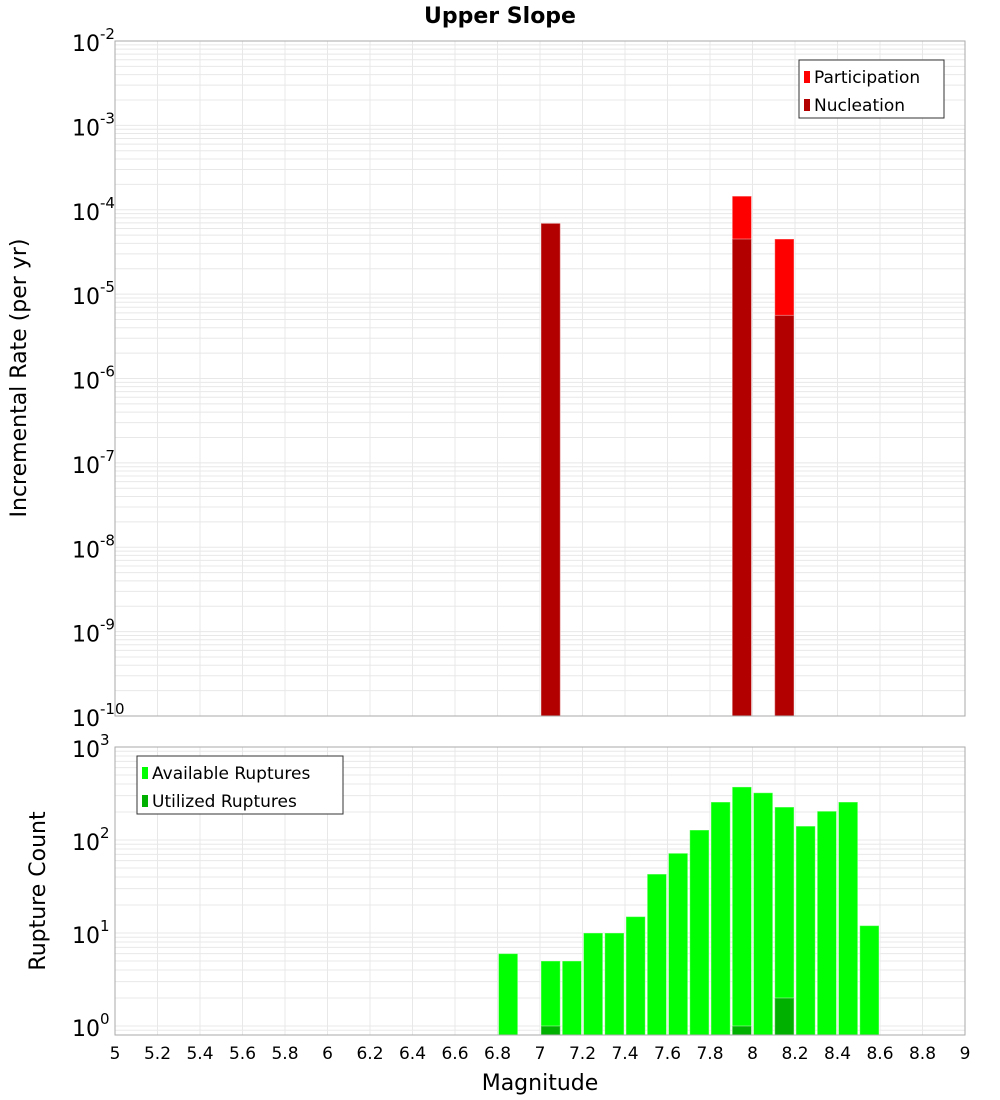 Image resolution: width=1000 pixels, height=1100 pixels. What do you see at coordinates (93, 463) in the screenshot?
I see `y-tick-label: 10⁻⁷` at bounding box center [93, 463].